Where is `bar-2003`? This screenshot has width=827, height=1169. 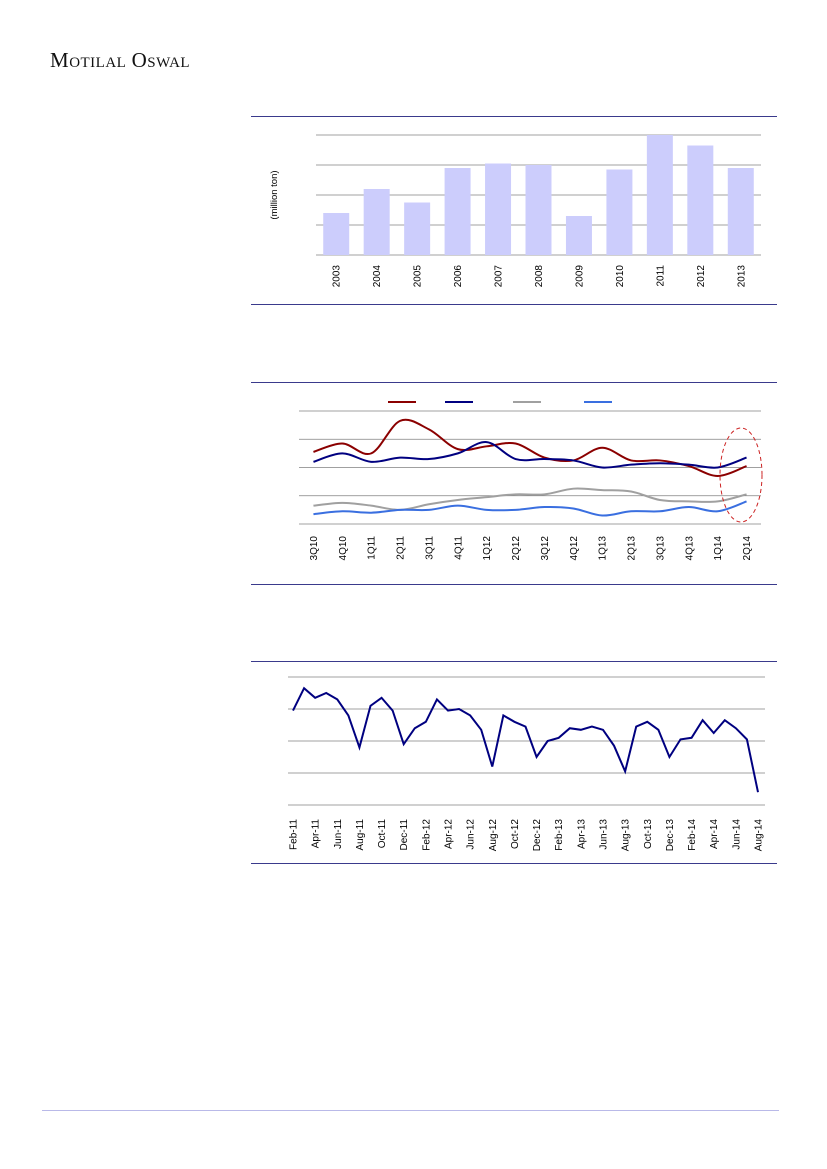
bar-2003 is located at coordinates (336, 234).